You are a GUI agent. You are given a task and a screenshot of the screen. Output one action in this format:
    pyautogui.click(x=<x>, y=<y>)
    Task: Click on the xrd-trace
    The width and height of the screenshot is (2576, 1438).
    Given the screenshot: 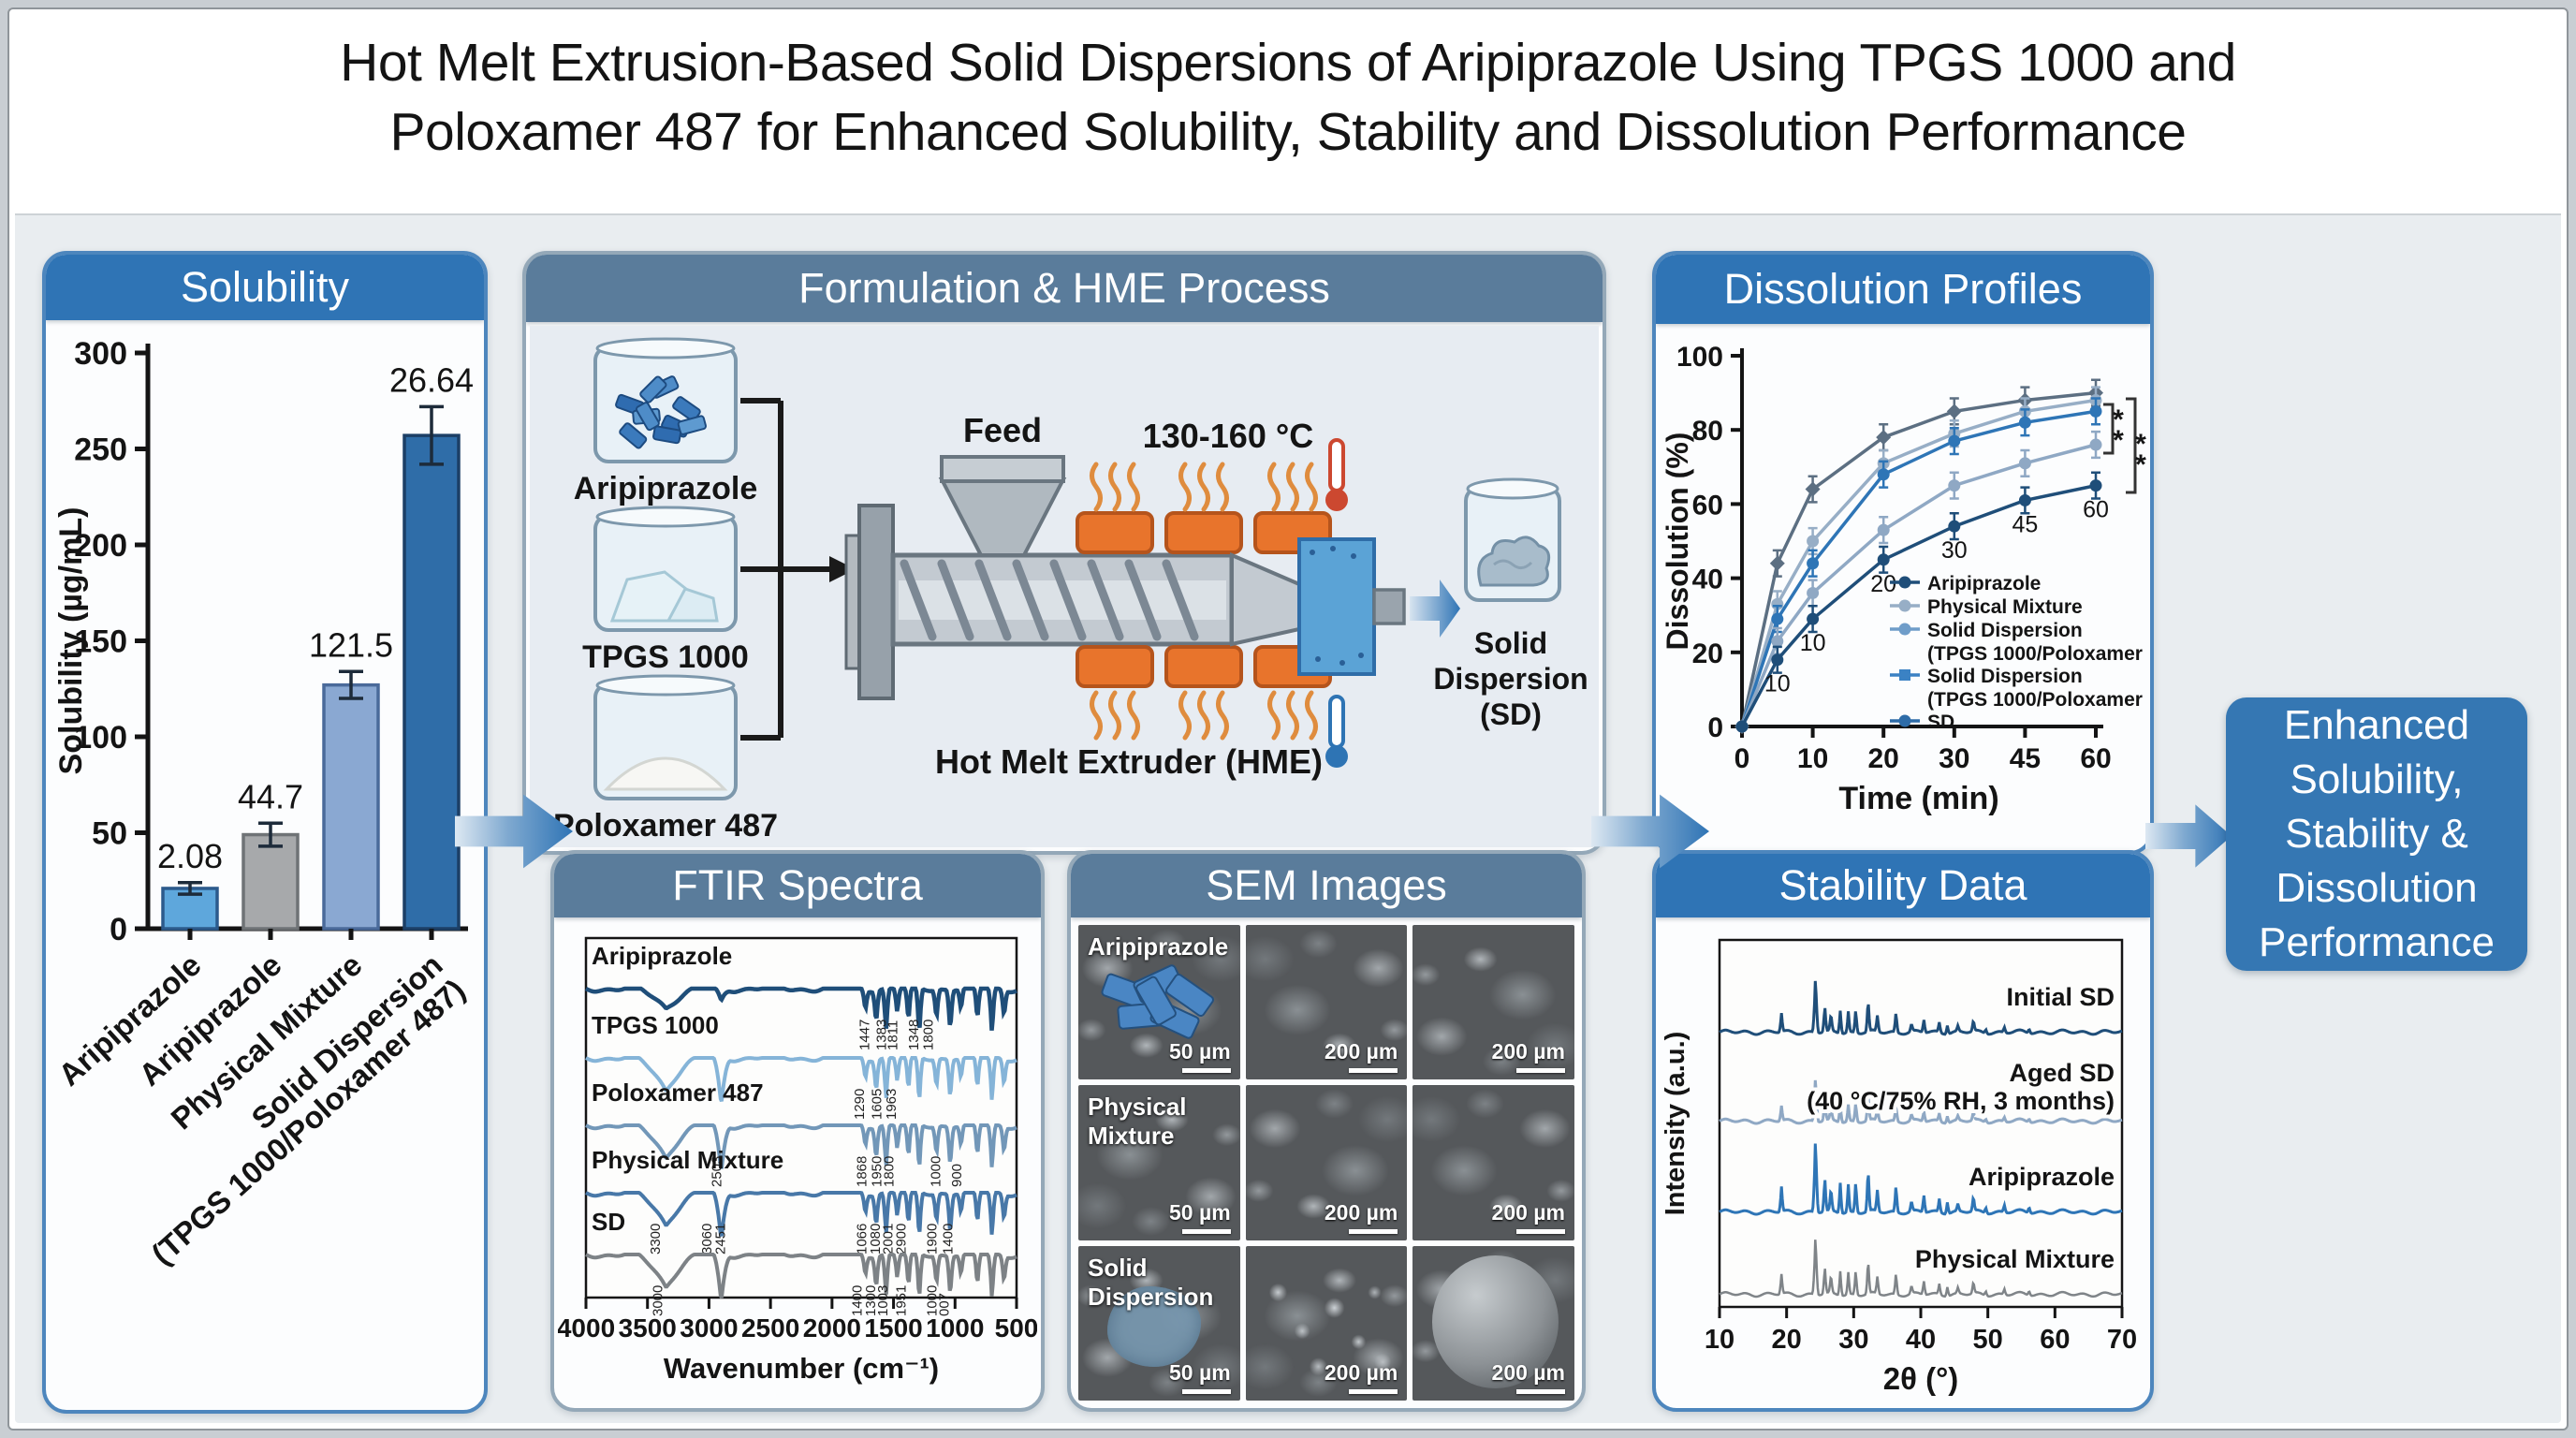 What is the action you would take?
    pyautogui.click(x=1921, y=1008)
    